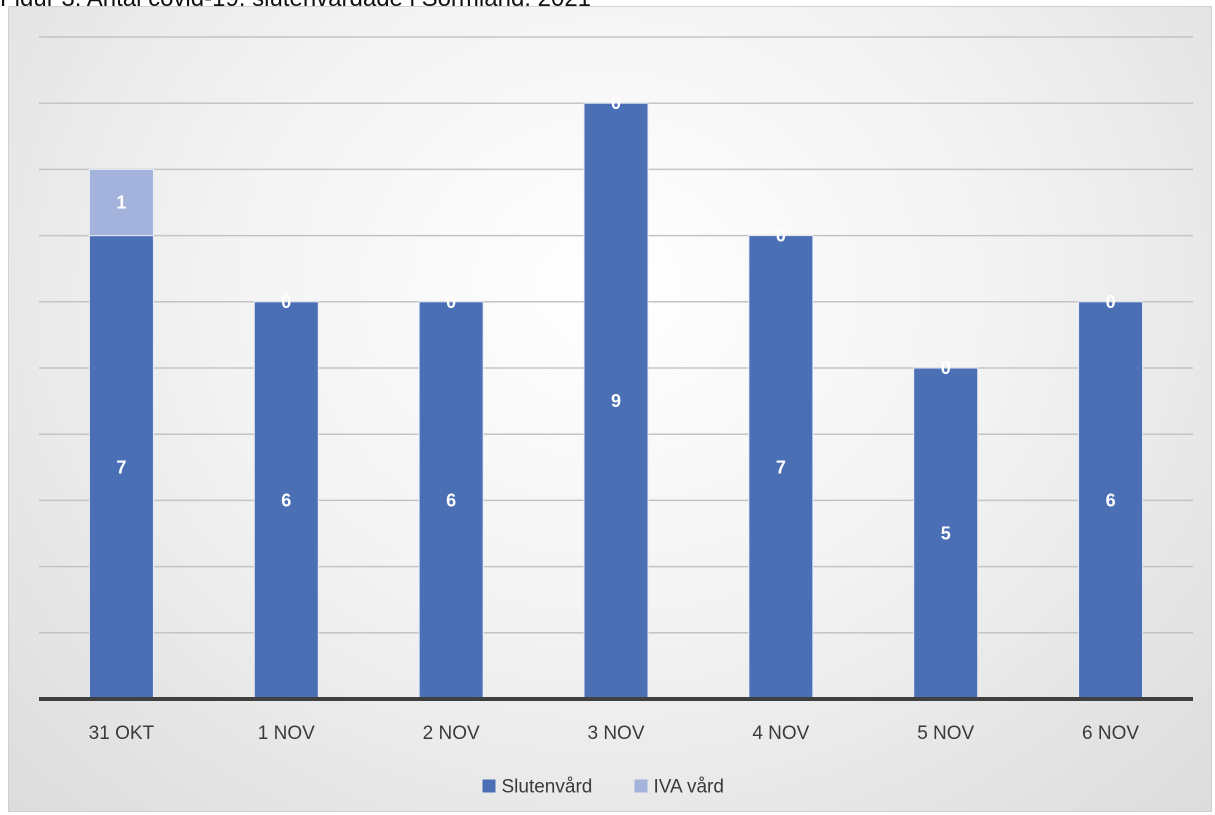 Image resolution: width=1215 pixels, height=815 pixels. Describe the element at coordinates (286, 733) in the screenshot. I see `x-tick-label: 1 NOV` at that location.